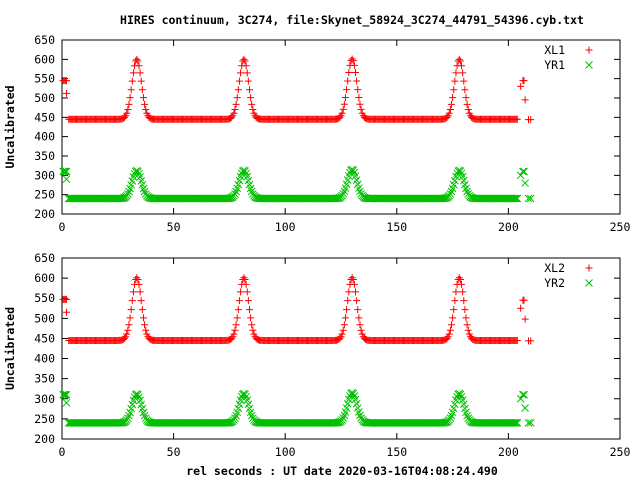 The image size is (640, 480). What do you see at coordinates (10, 348) in the screenshot?
I see `y-axis-label: Uncalibrated` at bounding box center [10, 348].